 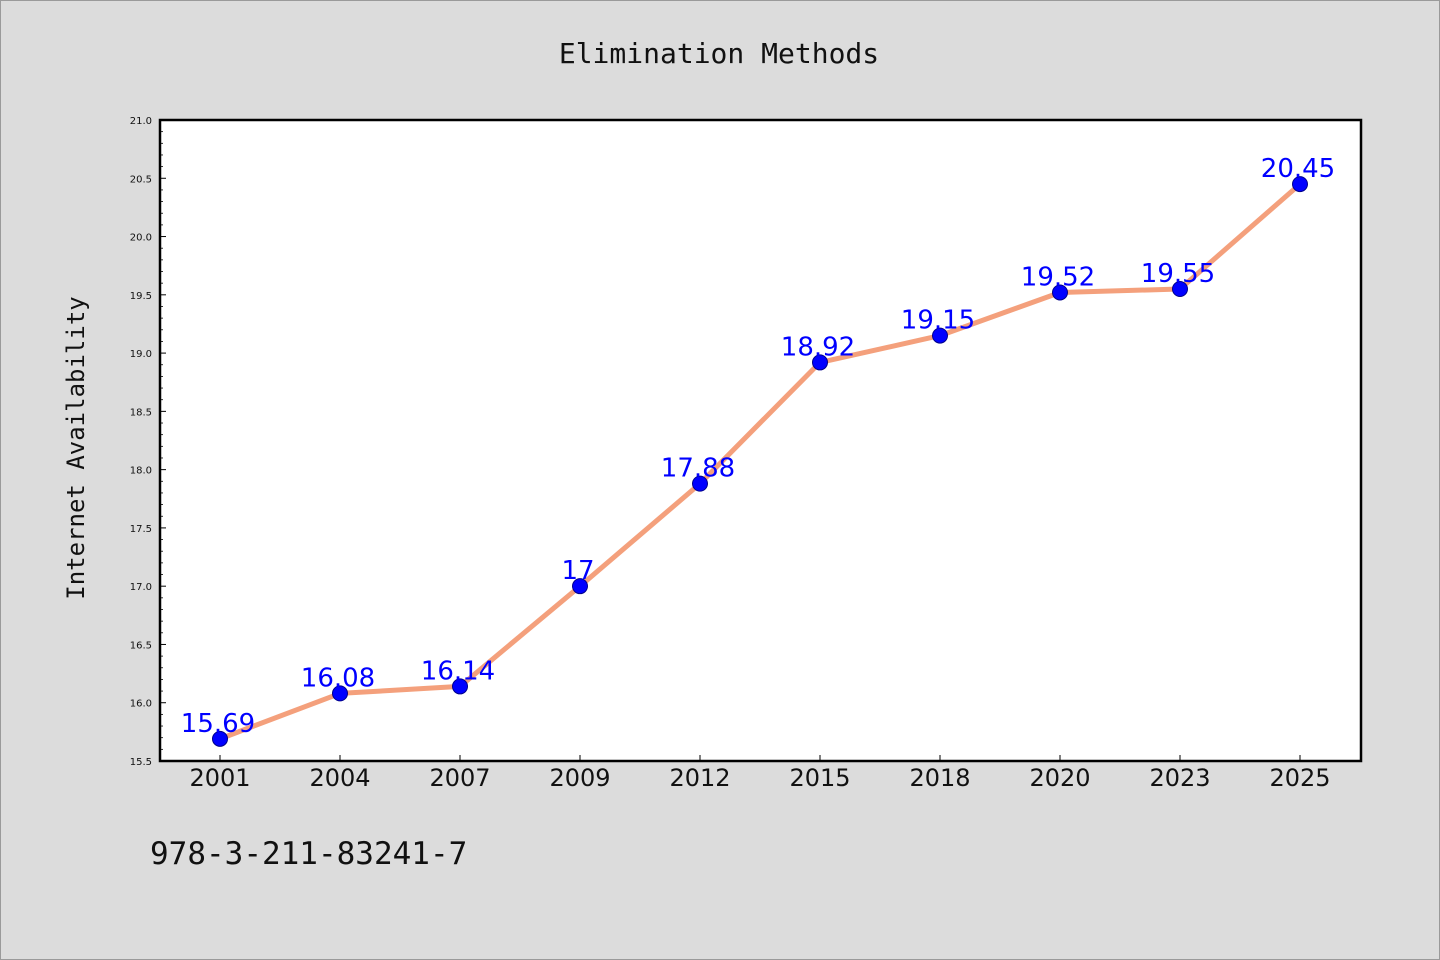 I want to click on x-tick-label: 2009, so click(x=579, y=778).